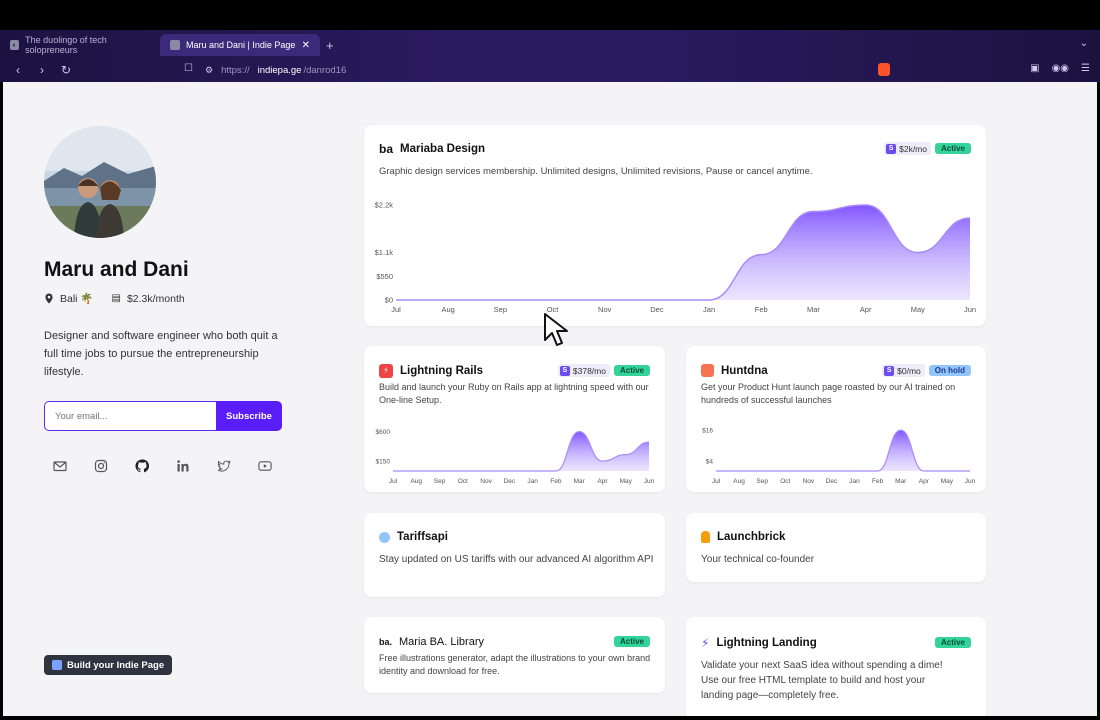 The height and width of the screenshot is (720, 1100). Describe the element at coordinates (386, 149) in the screenshot. I see `mariaba-logo-icon: ba` at that location.